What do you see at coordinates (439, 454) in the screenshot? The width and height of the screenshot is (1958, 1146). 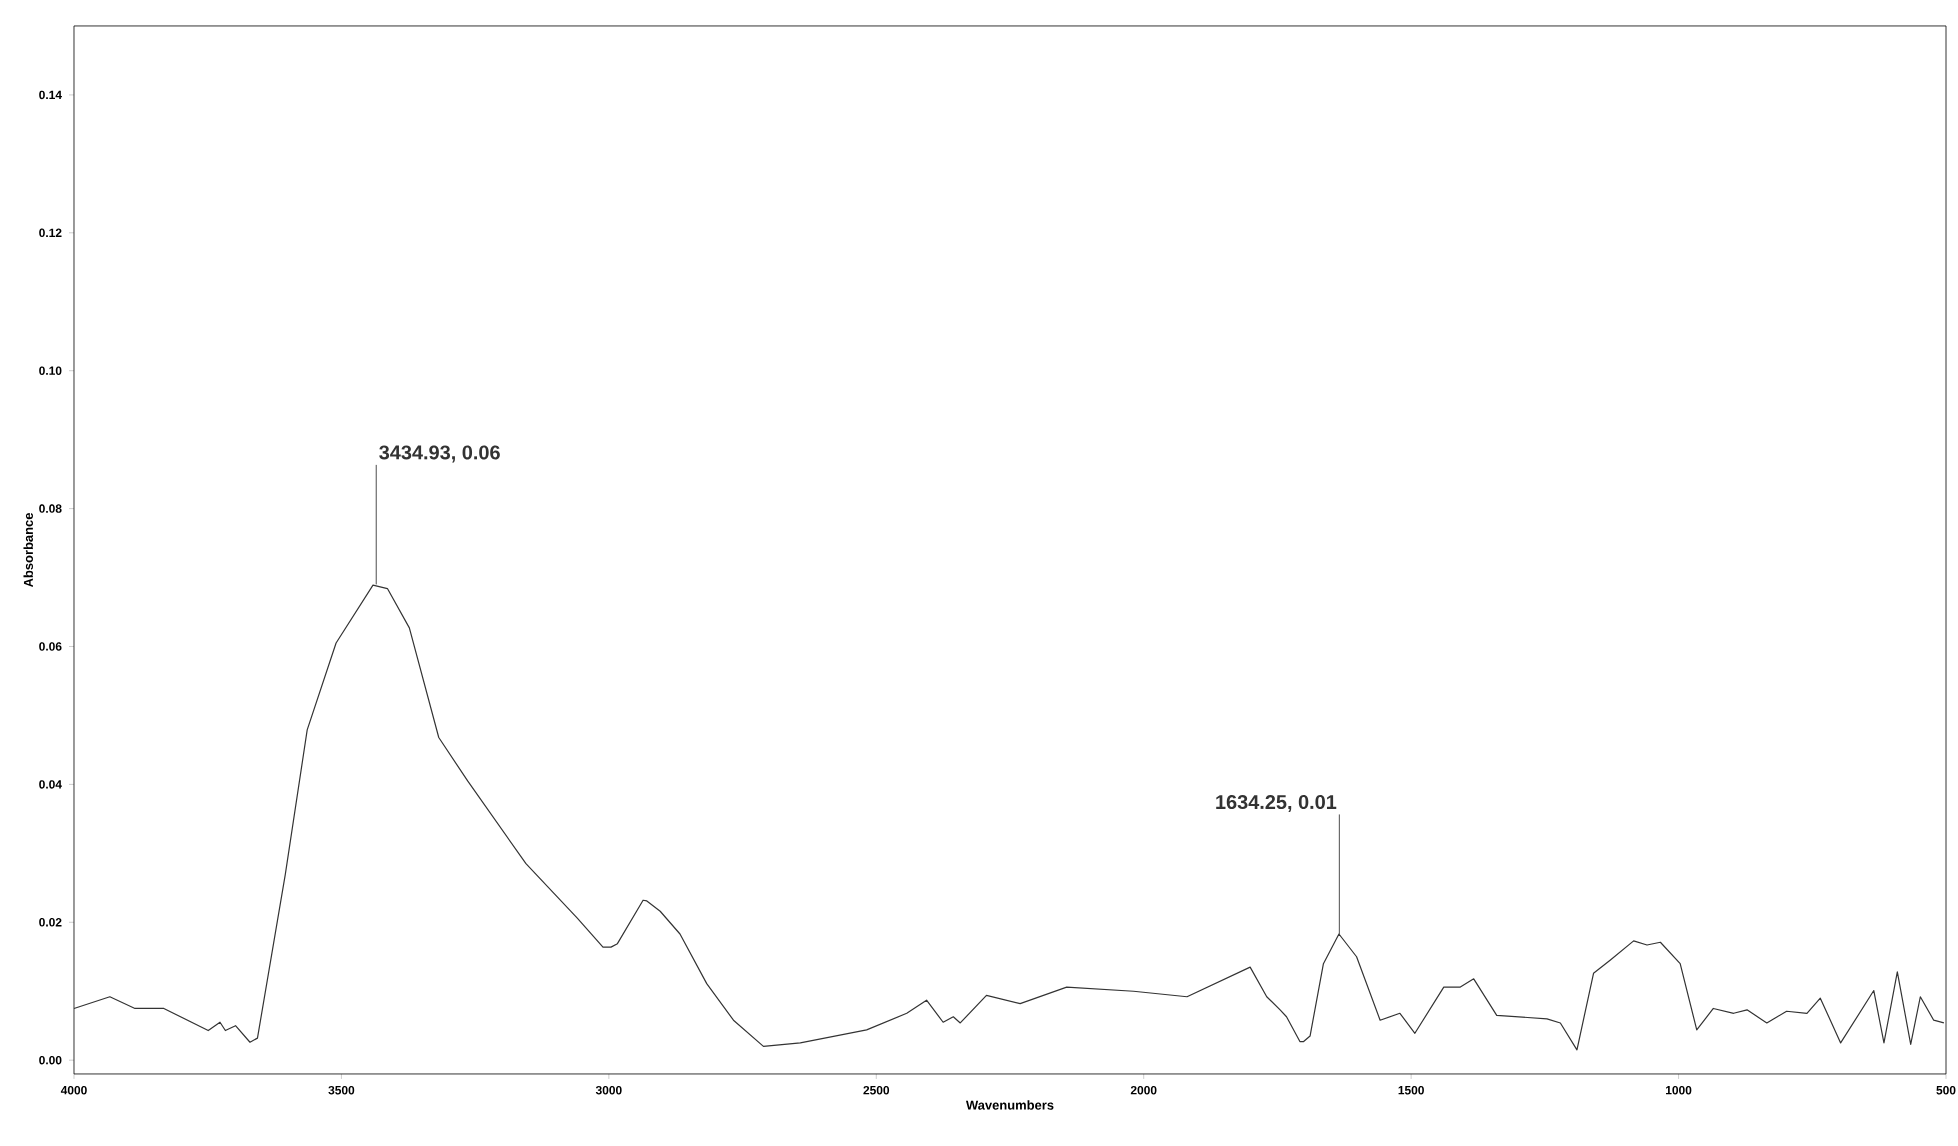 I see `annotation: 3434.93, 0.06` at bounding box center [439, 454].